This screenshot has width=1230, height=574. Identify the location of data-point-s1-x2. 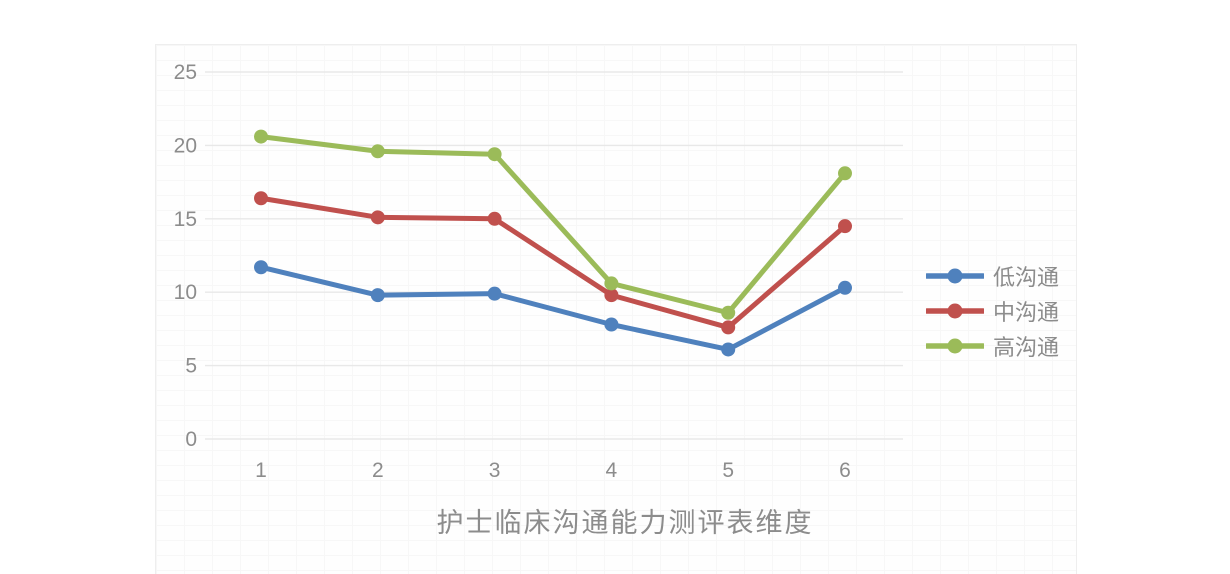
(377, 217).